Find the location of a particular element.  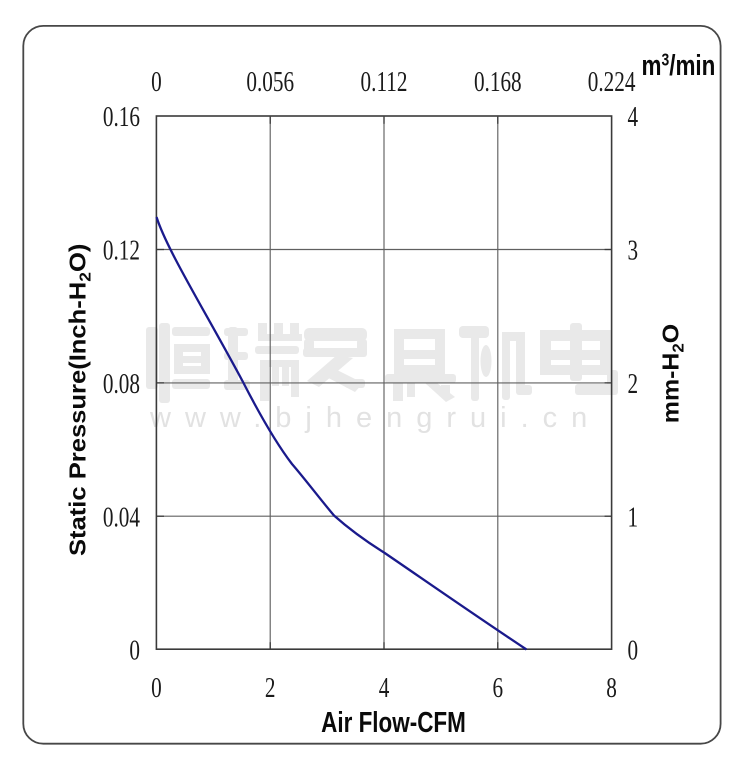

svg-text: Air Flow-CFM is located at coordinates (393, 723).